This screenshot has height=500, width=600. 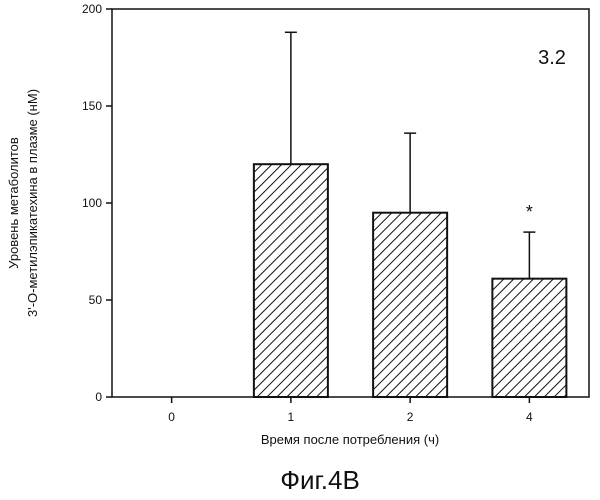 I want to click on y-tick-label: 0, so click(x=98, y=397).